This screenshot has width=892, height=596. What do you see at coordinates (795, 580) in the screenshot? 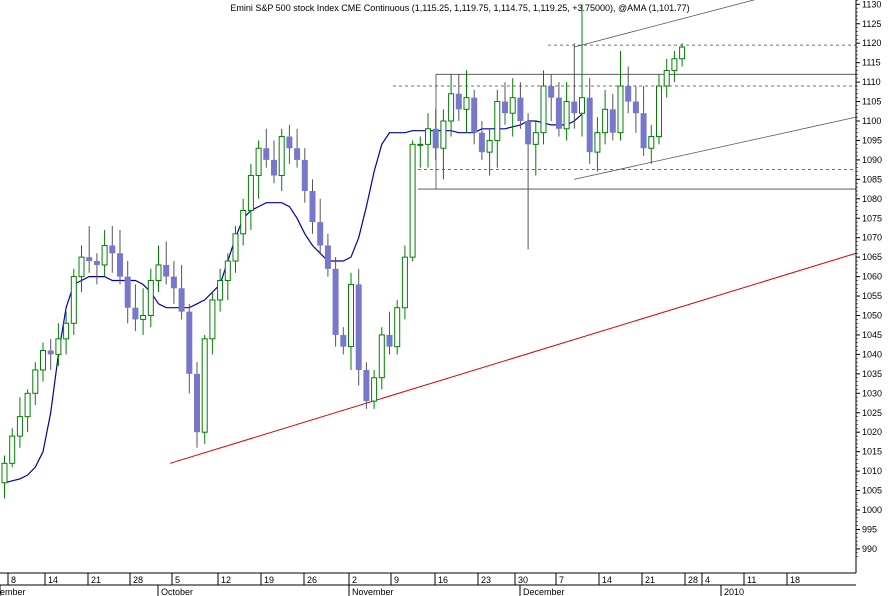
I see `x-tick-label: 18` at bounding box center [795, 580].